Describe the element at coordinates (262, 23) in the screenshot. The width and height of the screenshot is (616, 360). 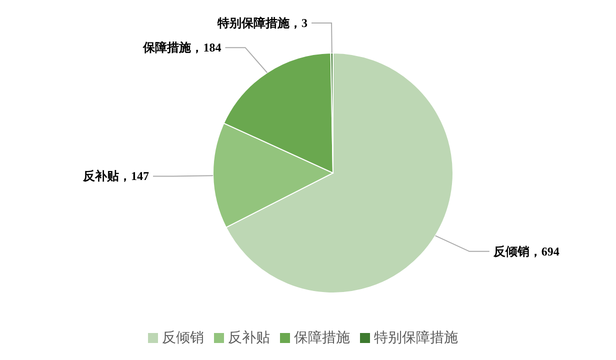
I see `data-label: 特别保障措施，3` at that location.